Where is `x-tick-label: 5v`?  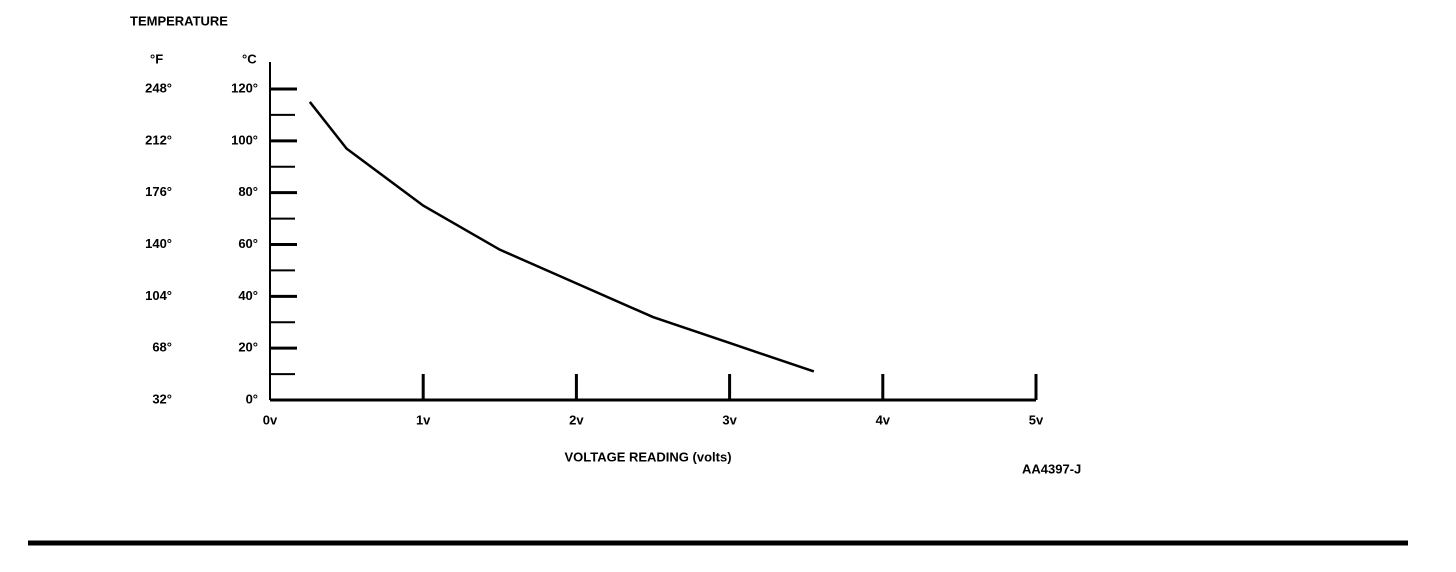 x-tick-label: 5v is located at coordinates (1036, 419).